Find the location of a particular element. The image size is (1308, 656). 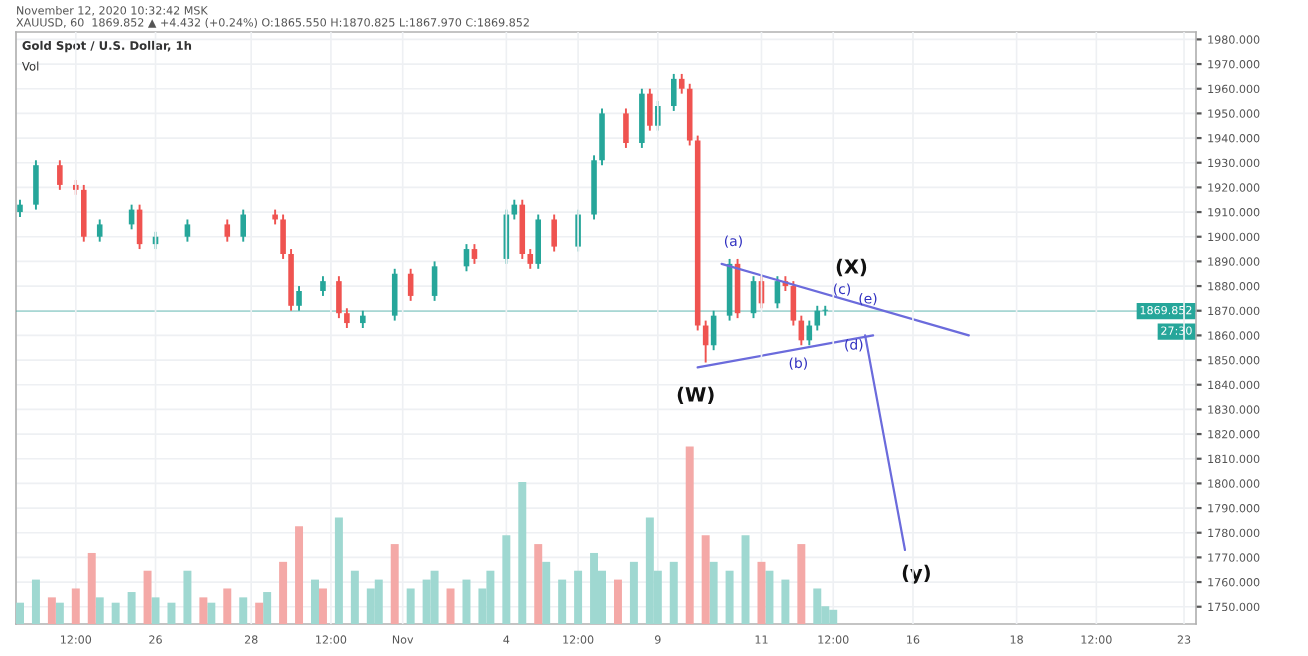

annotation: (X) is located at coordinates (851, 267).